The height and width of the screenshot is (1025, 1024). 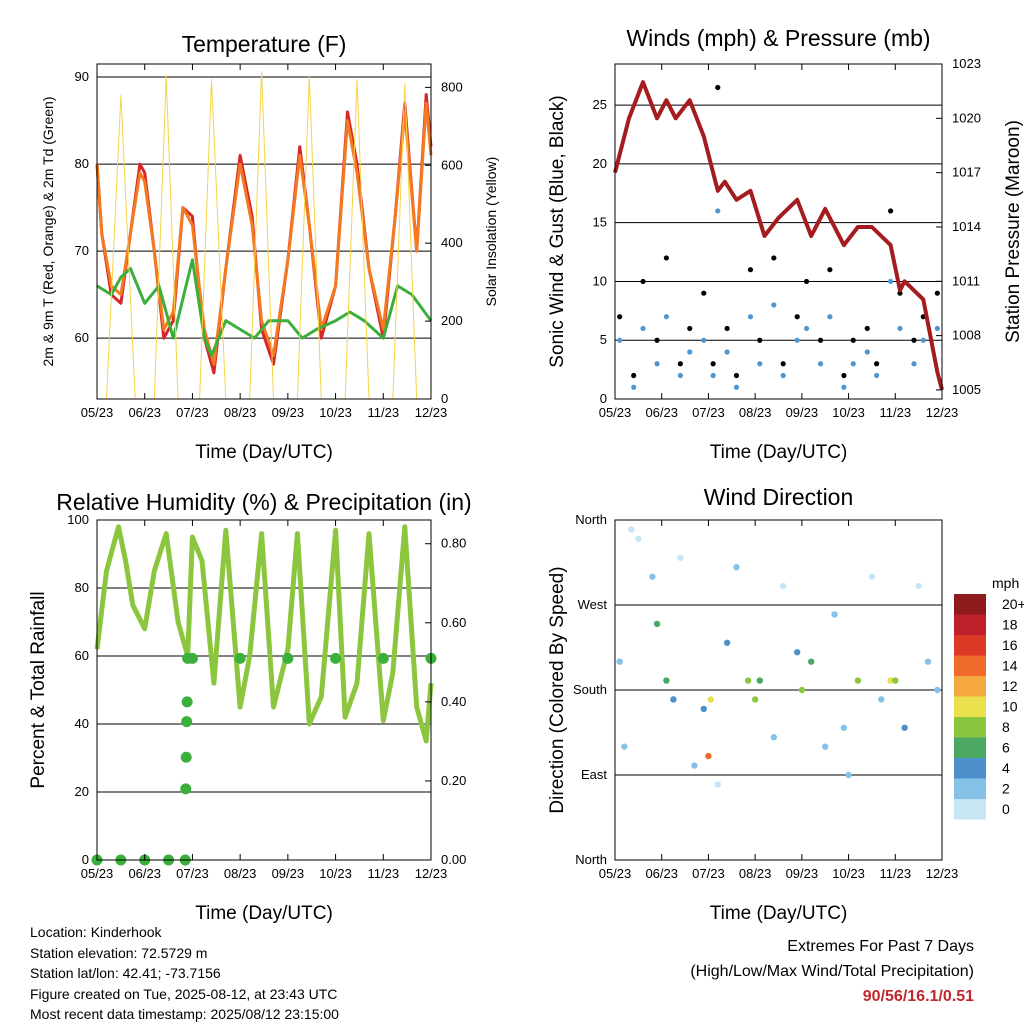 I want to click on x-tick-label: 10/23, so click(x=335, y=412).